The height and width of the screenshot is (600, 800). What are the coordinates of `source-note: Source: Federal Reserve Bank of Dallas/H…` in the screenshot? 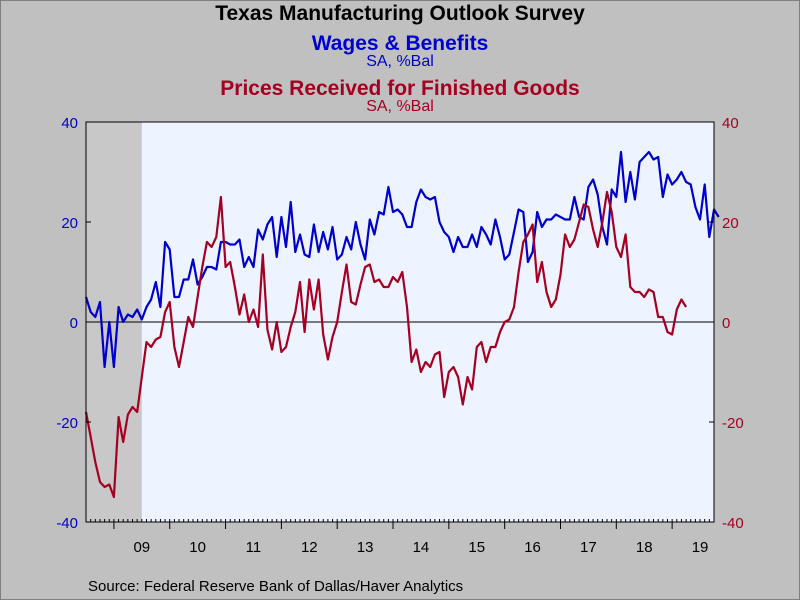 It's located at (276, 586).